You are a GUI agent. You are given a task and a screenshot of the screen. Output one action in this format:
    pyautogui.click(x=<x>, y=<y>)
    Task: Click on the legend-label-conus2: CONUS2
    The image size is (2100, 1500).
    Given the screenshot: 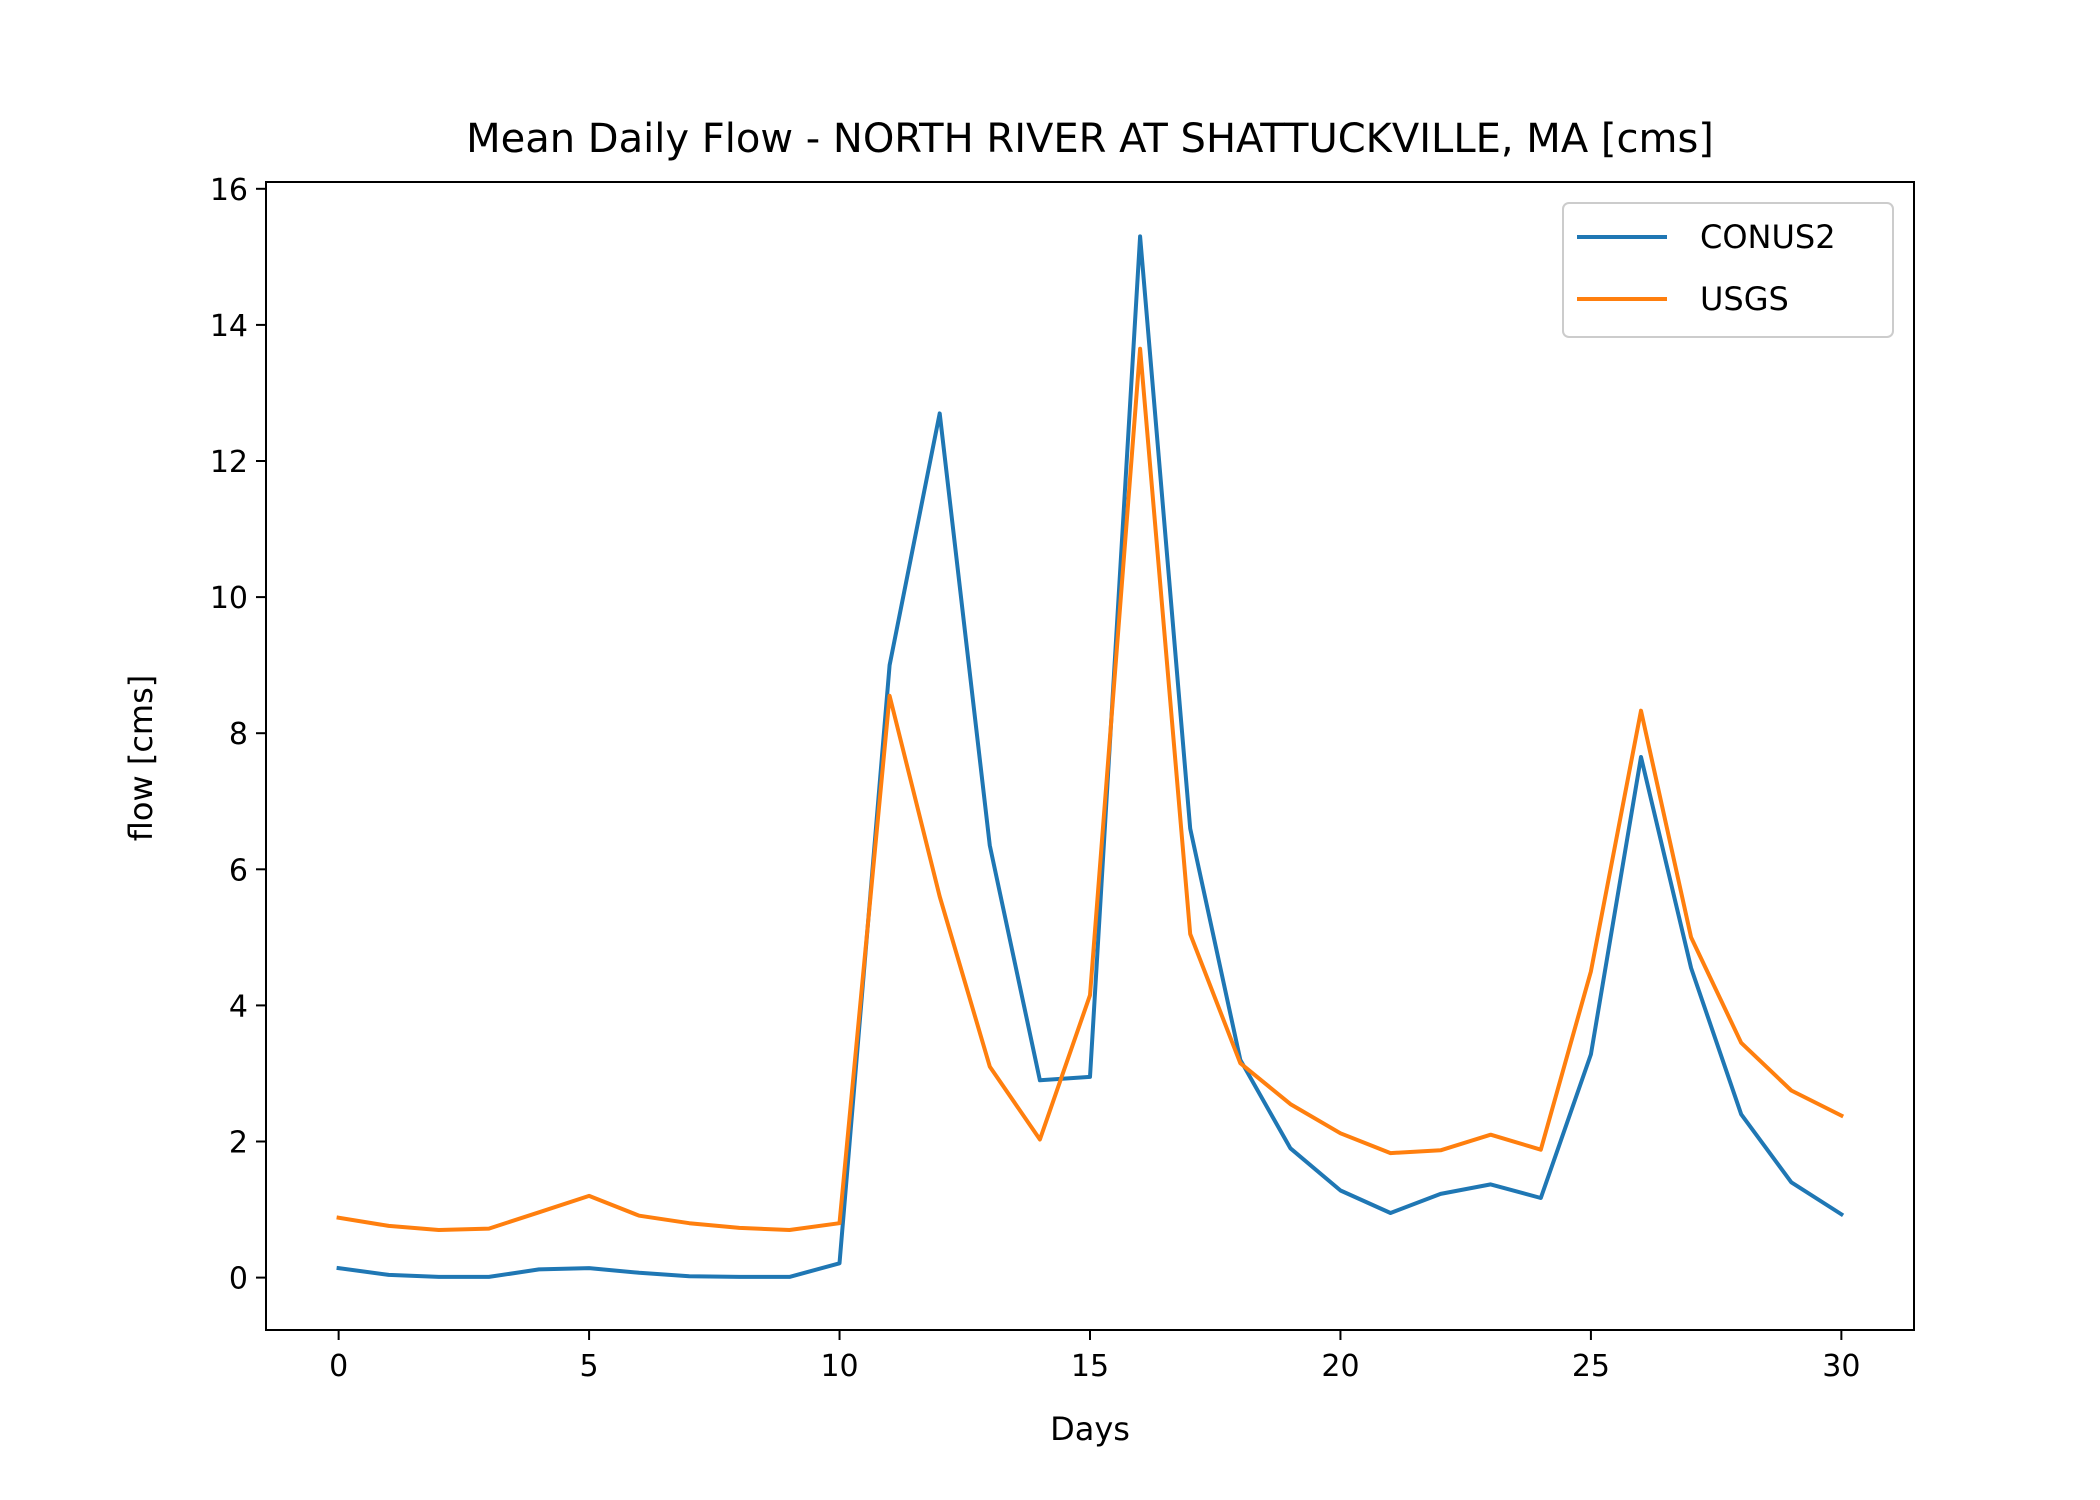 What is the action you would take?
    pyautogui.click(x=1768, y=237)
    